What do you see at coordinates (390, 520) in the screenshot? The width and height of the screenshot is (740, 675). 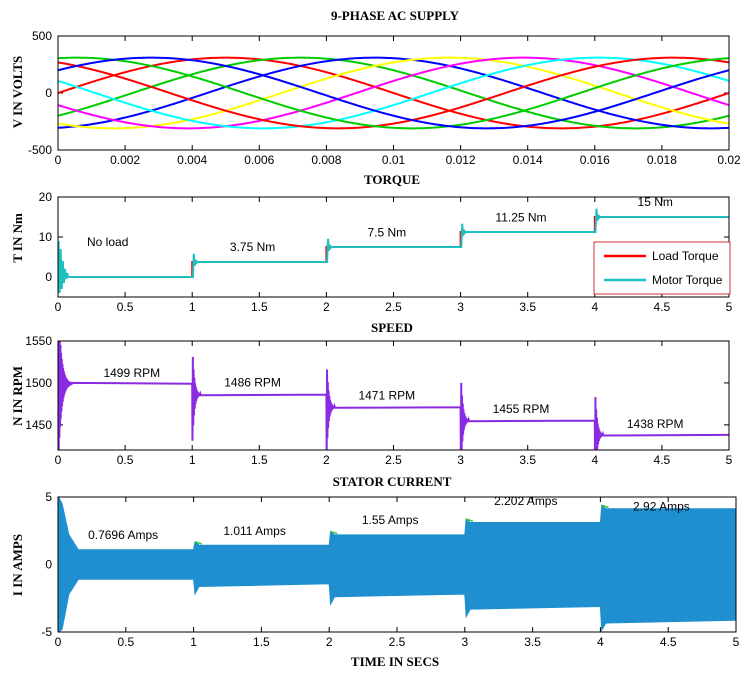 I see `current-annotation: 1.55 Amps` at bounding box center [390, 520].